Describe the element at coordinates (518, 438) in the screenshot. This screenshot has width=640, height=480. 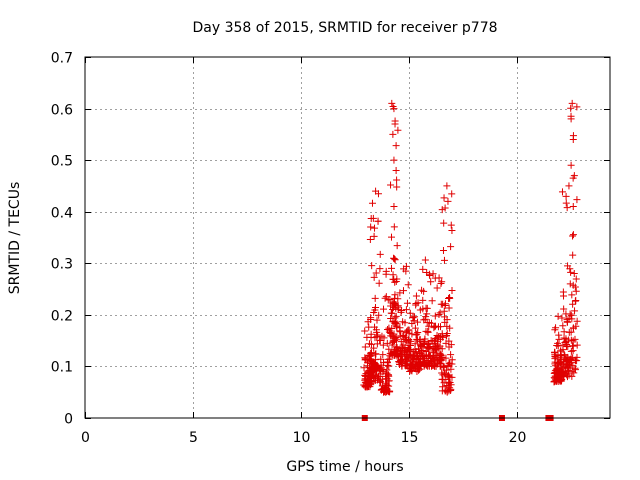
I see `x-tick-label: 20` at that location.